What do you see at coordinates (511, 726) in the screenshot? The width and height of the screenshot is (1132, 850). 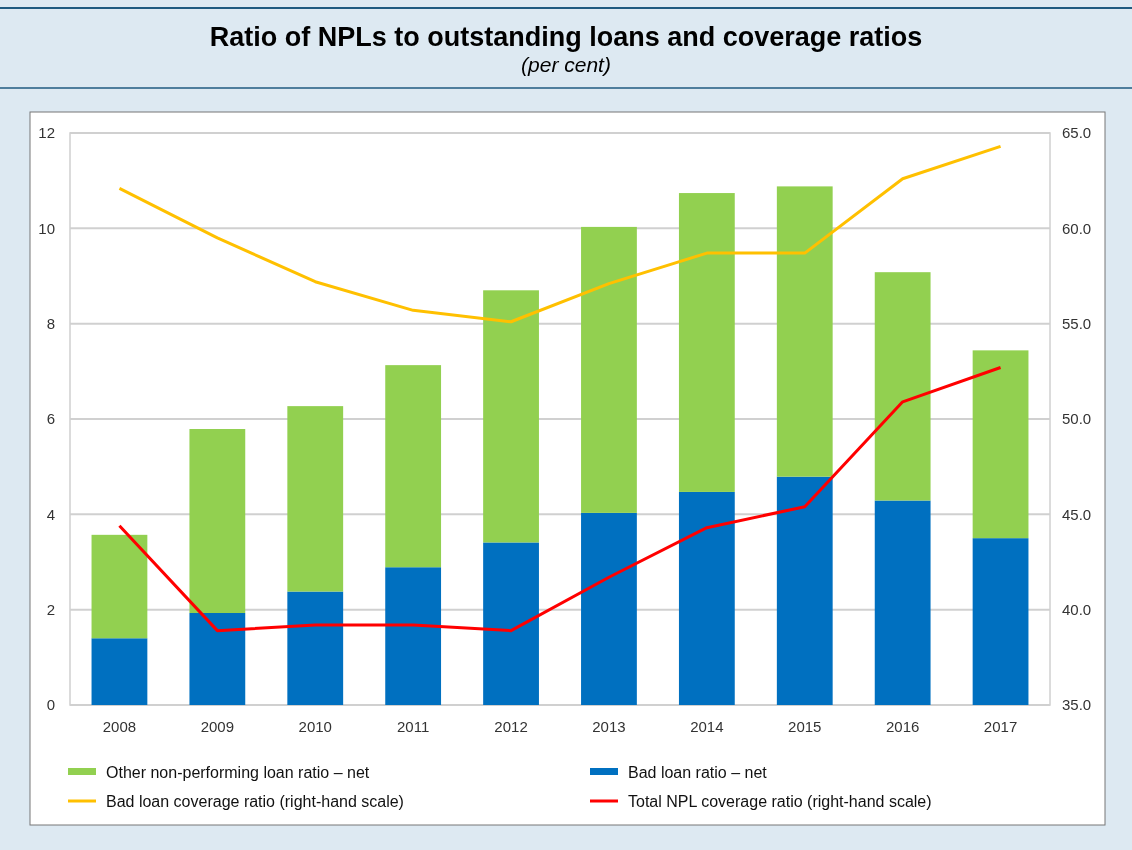 I see `x-tick-label: 2012` at bounding box center [511, 726].